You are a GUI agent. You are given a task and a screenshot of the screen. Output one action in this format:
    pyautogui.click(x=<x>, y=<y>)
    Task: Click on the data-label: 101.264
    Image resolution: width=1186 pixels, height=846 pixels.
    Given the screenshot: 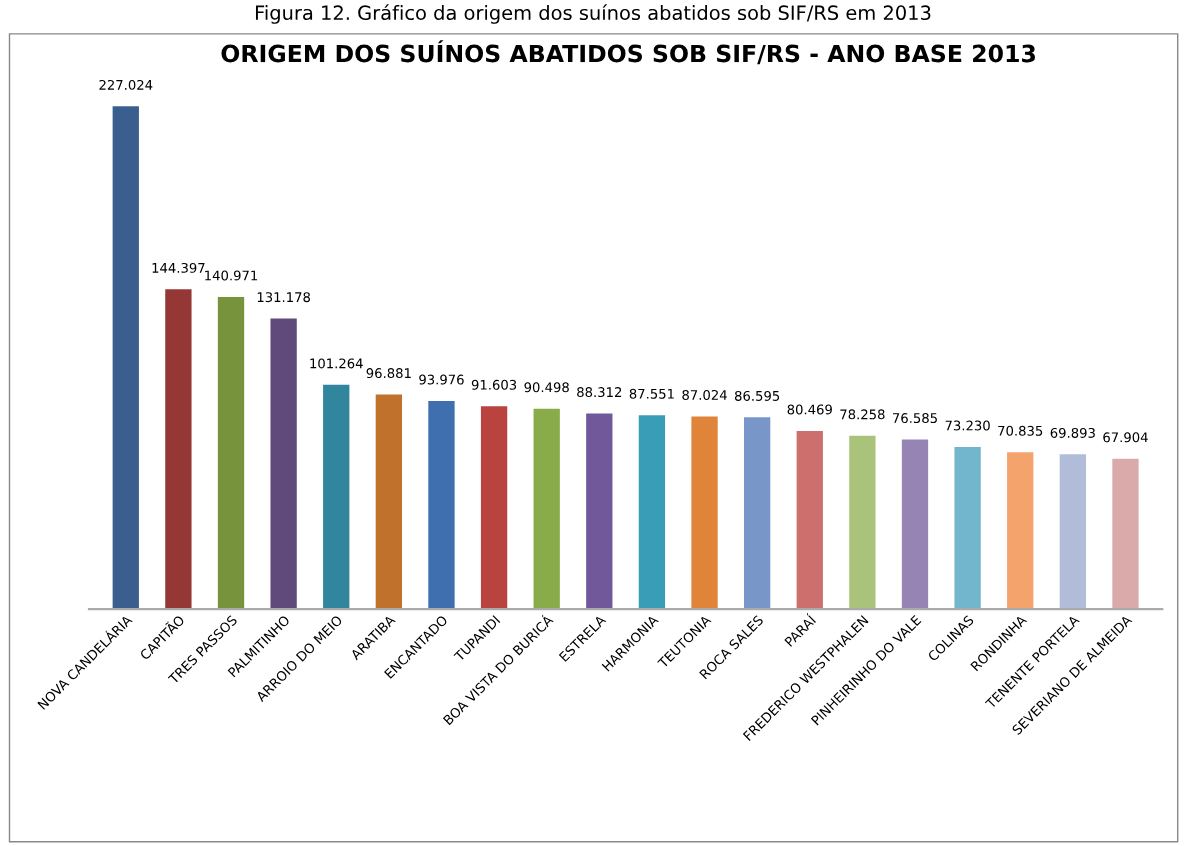 What is the action you would take?
    pyautogui.click(x=336, y=363)
    